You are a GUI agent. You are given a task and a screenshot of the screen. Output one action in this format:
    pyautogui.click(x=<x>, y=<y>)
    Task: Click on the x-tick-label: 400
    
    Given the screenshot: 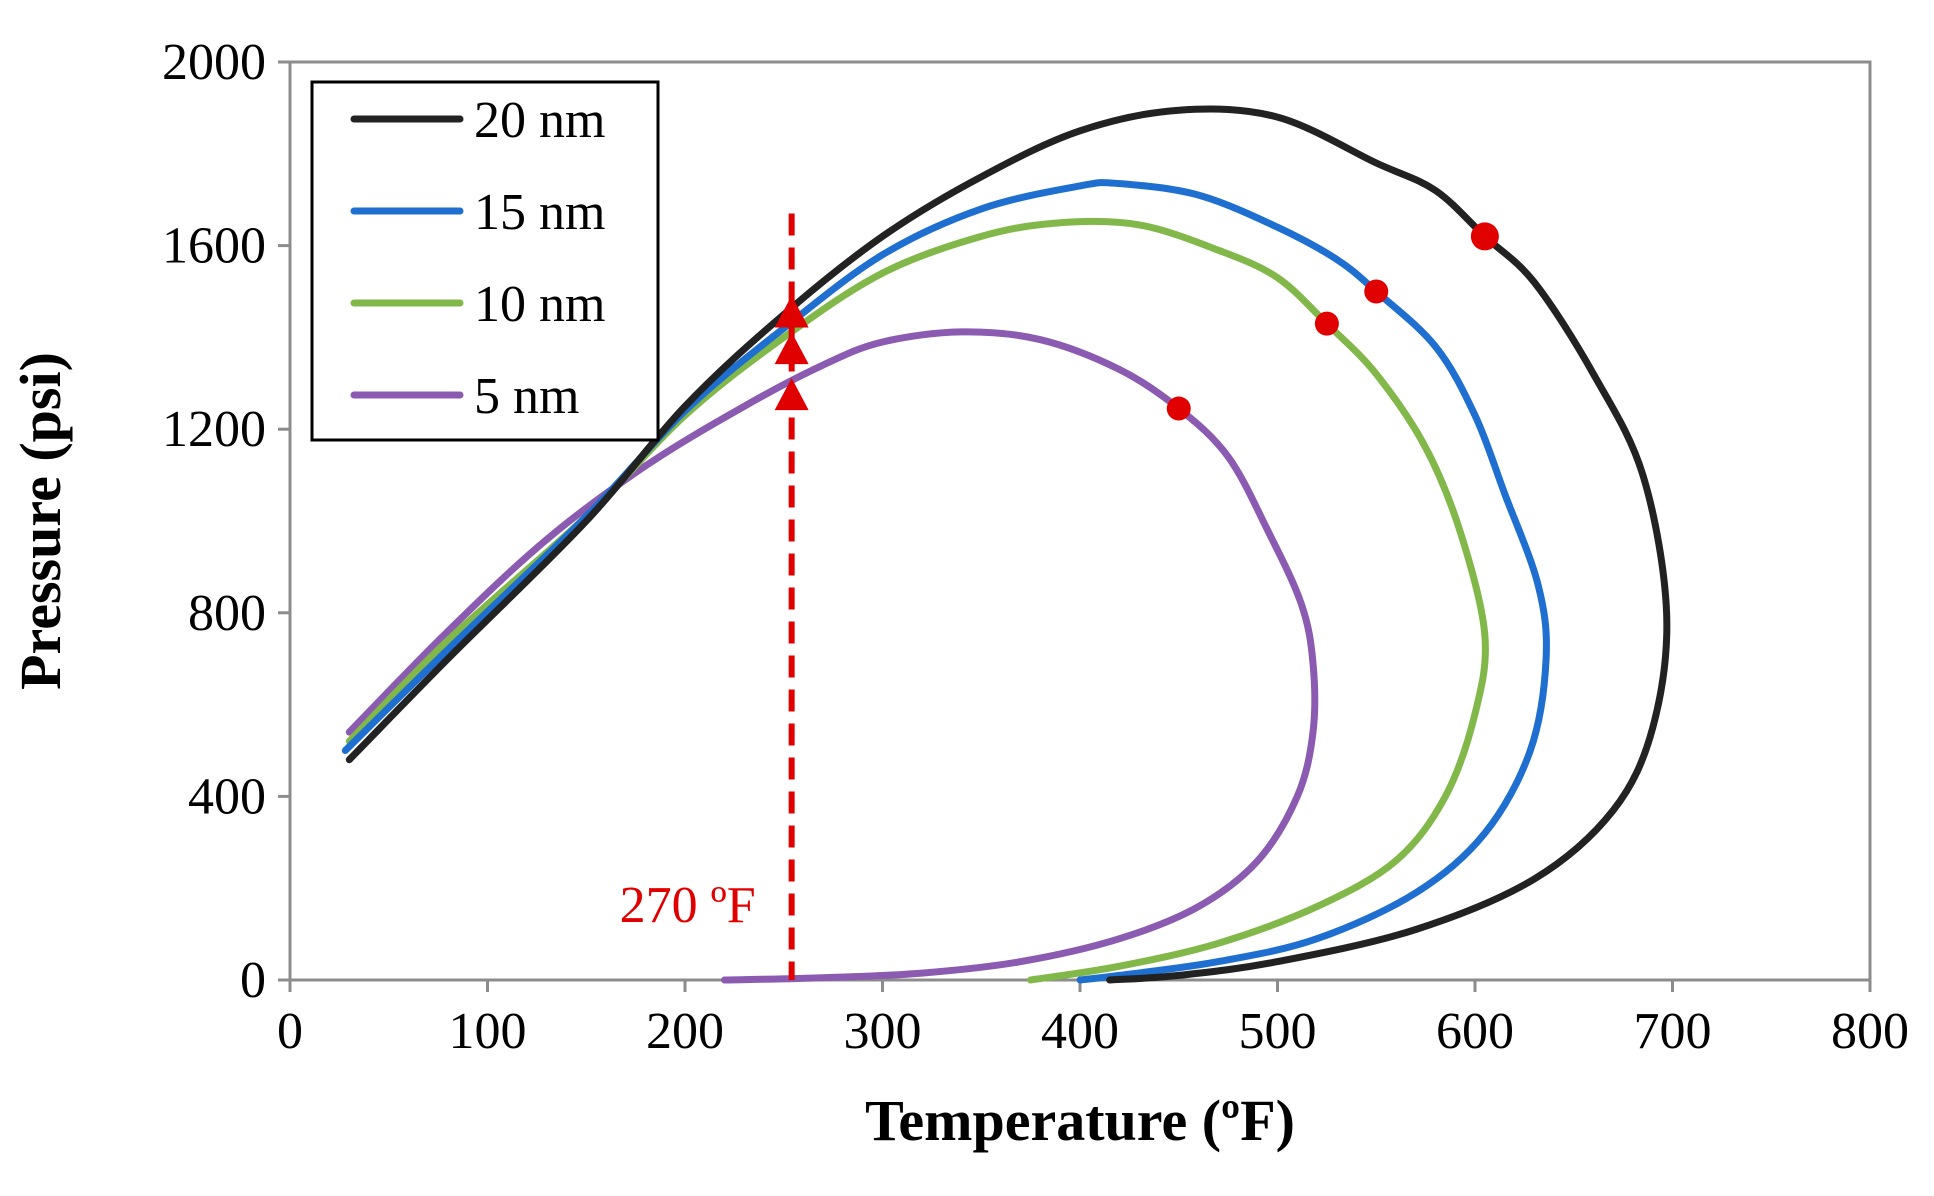 What is the action you would take?
    pyautogui.click(x=1080, y=1031)
    